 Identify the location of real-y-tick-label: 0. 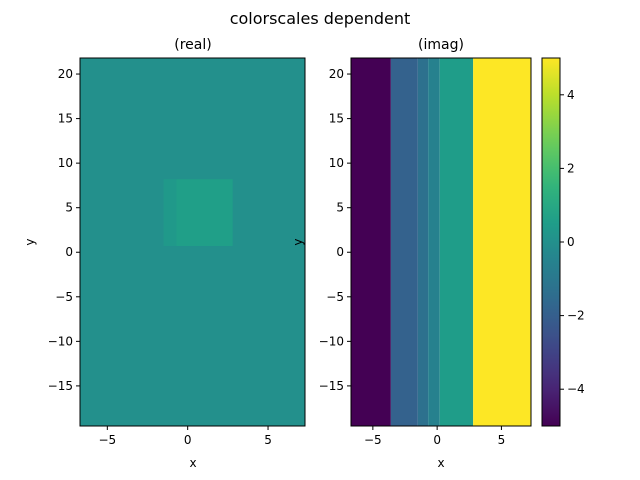
(69, 252).